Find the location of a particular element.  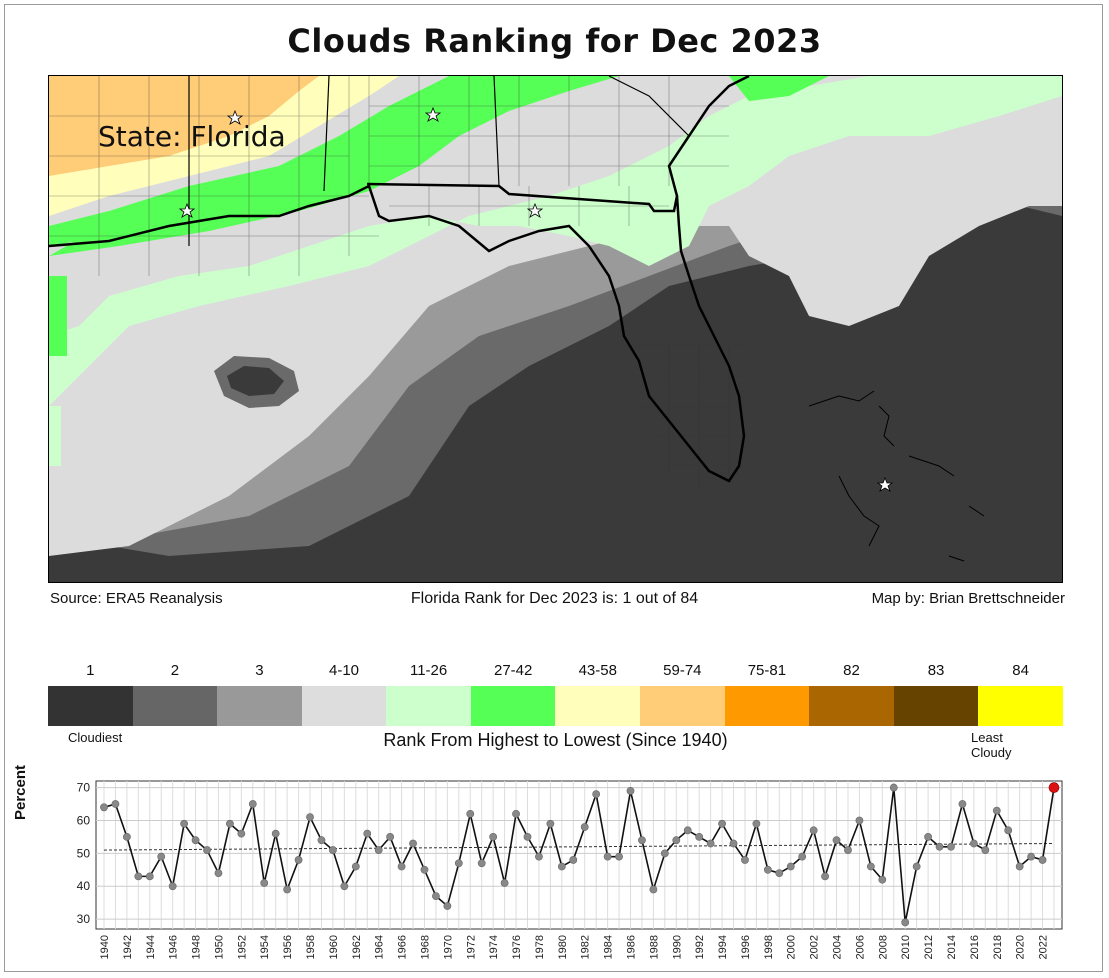

source-caption: Source: ERA5 Reanalysis is located at coordinates (136, 598).